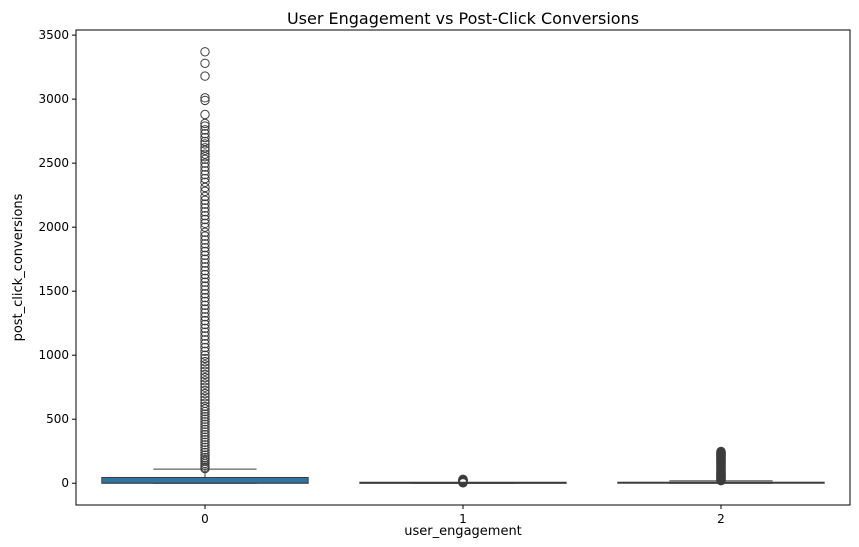 The height and width of the screenshot is (547, 859). What do you see at coordinates (463, 519) in the screenshot?
I see `x-tick-label: 1` at bounding box center [463, 519].